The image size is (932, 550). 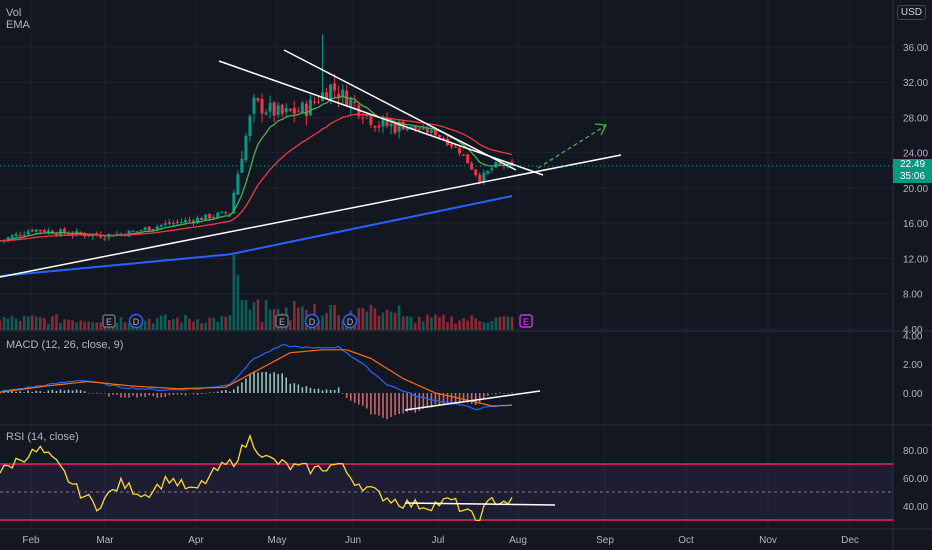 I want to click on dividend-marker, so click(x=136, y=321).